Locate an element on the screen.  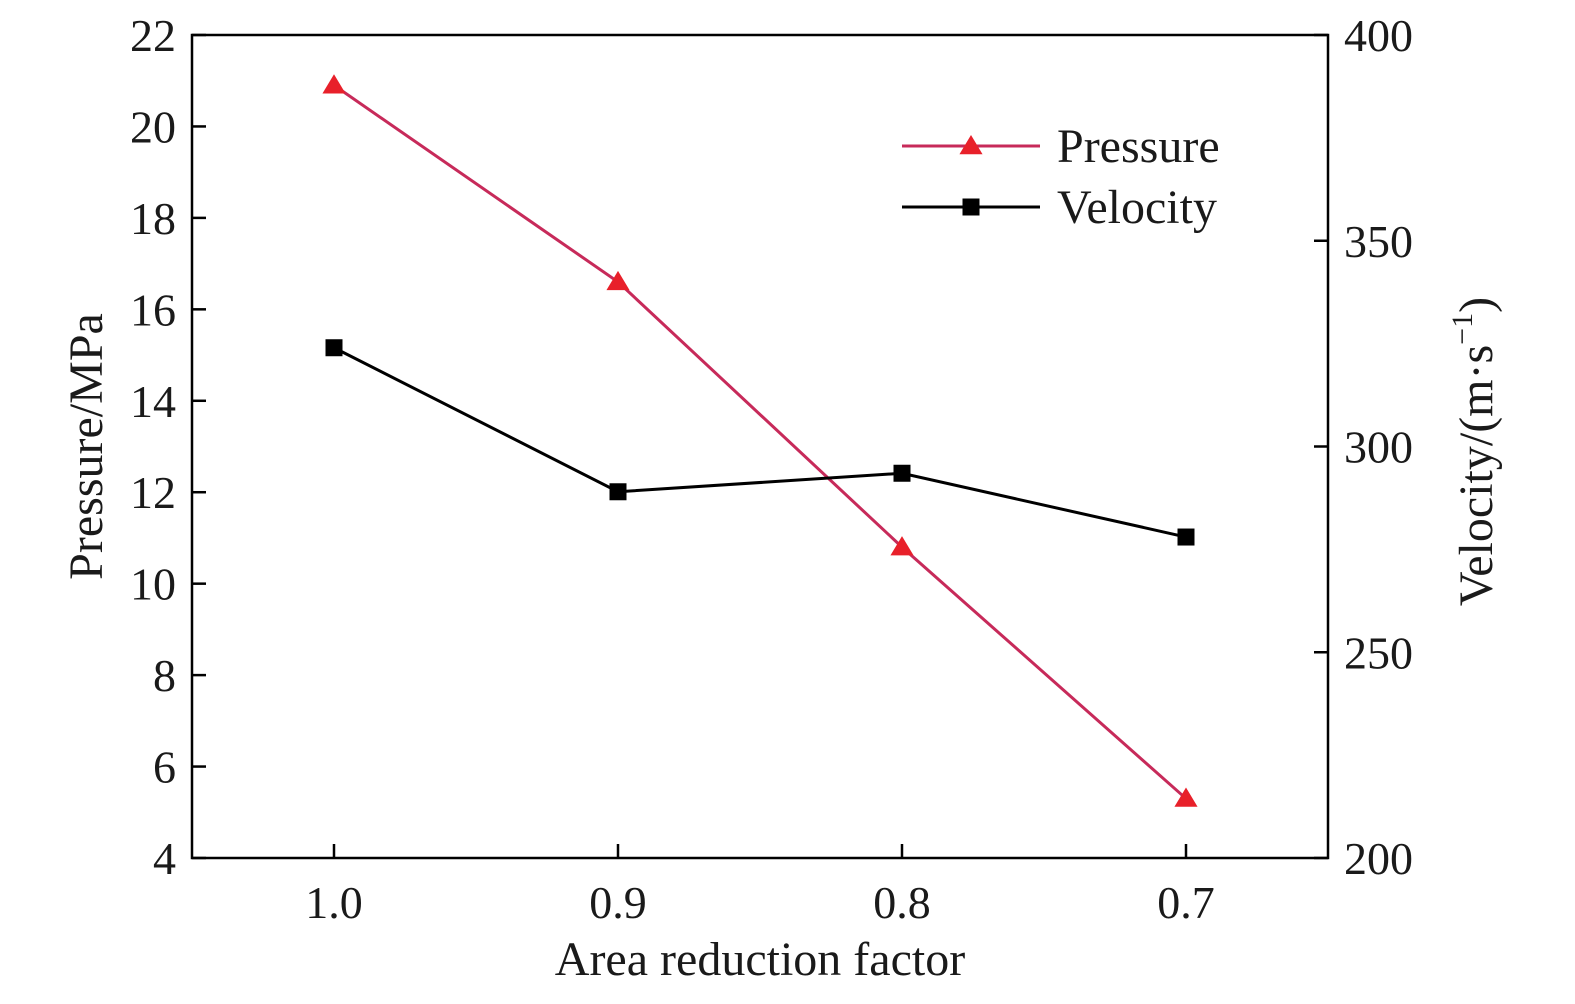
x-tick-label: 0.8 is located at coordinates (902, 902).